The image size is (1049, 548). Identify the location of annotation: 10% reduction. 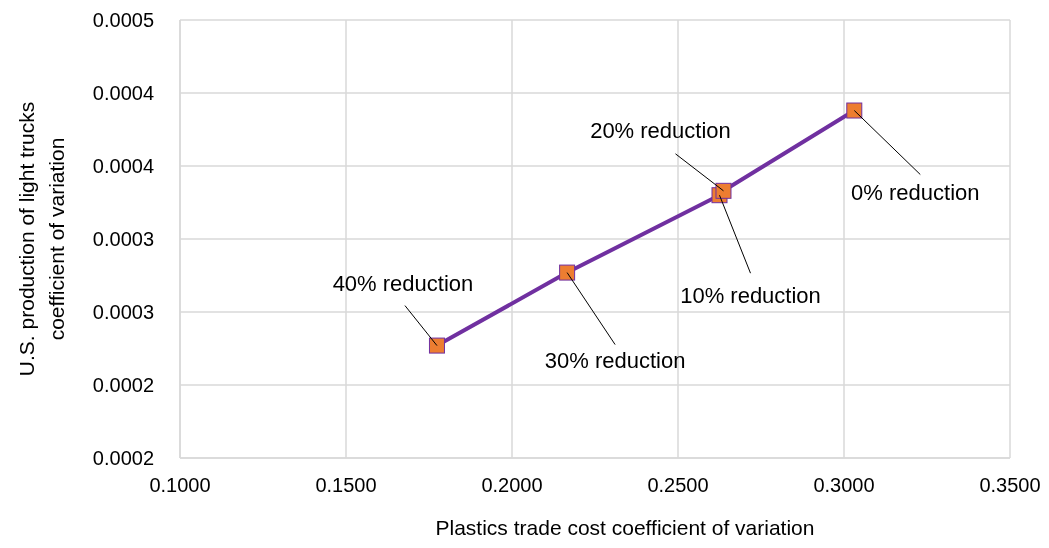
(750, 296).